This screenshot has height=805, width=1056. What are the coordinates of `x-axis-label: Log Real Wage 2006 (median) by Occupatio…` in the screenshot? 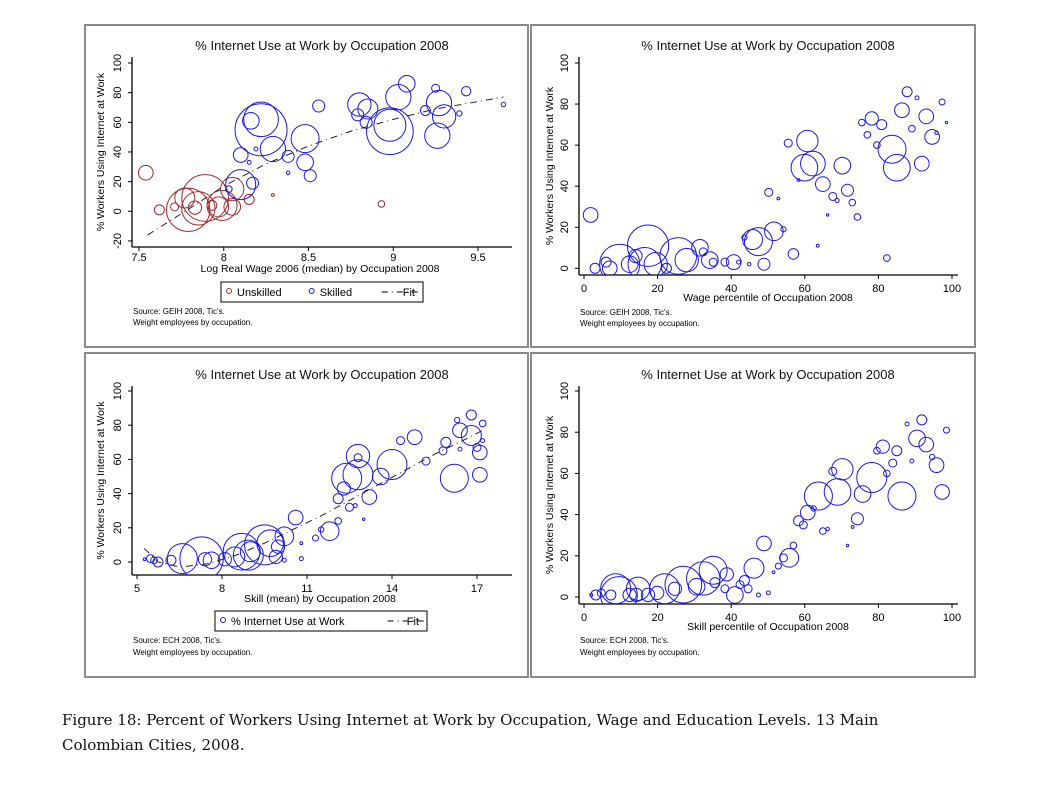 It's located at (320, 269).